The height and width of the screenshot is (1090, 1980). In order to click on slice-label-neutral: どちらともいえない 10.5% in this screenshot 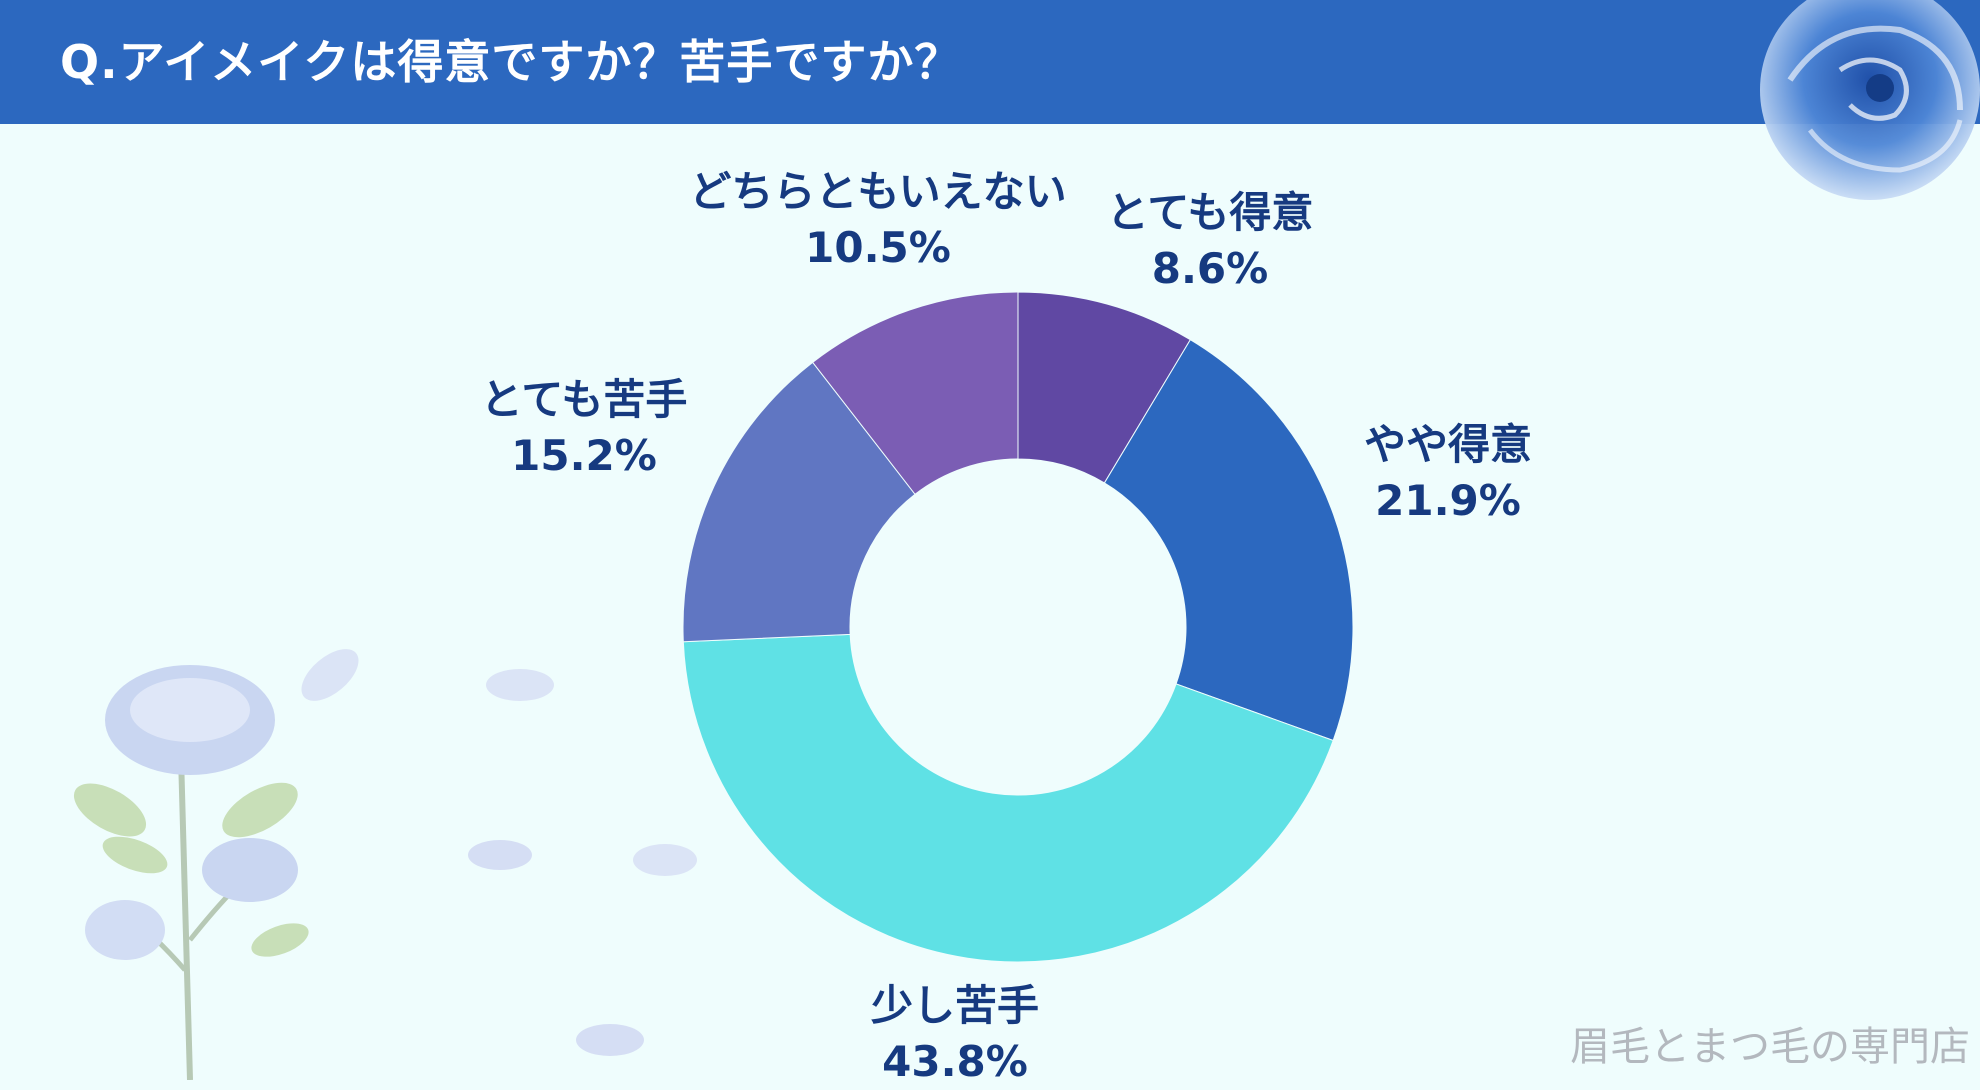, I will do `click(877, 220)`.